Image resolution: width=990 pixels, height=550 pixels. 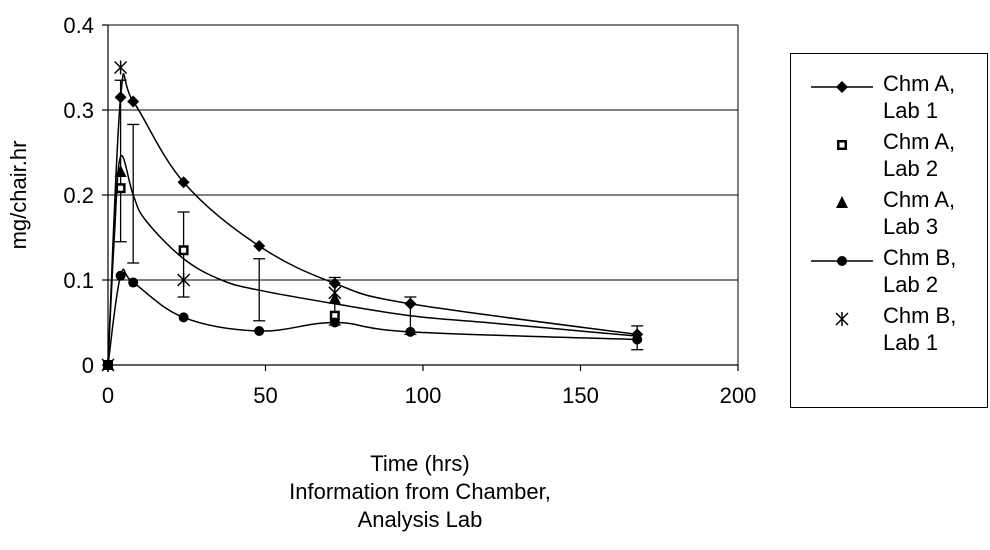 I want to click on x-tick-labels: 0 50 100 150 200, so click(x=429, y=386).